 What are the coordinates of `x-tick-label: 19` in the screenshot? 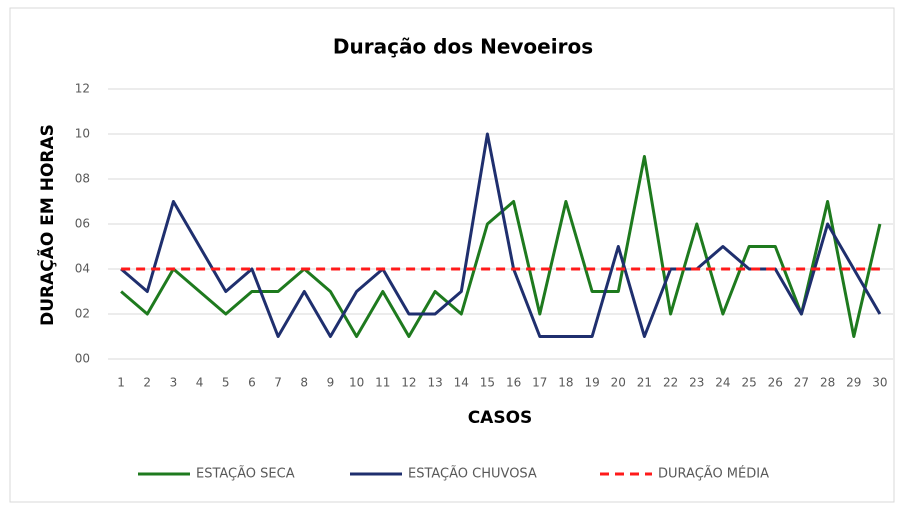 It's located at (591, 383).